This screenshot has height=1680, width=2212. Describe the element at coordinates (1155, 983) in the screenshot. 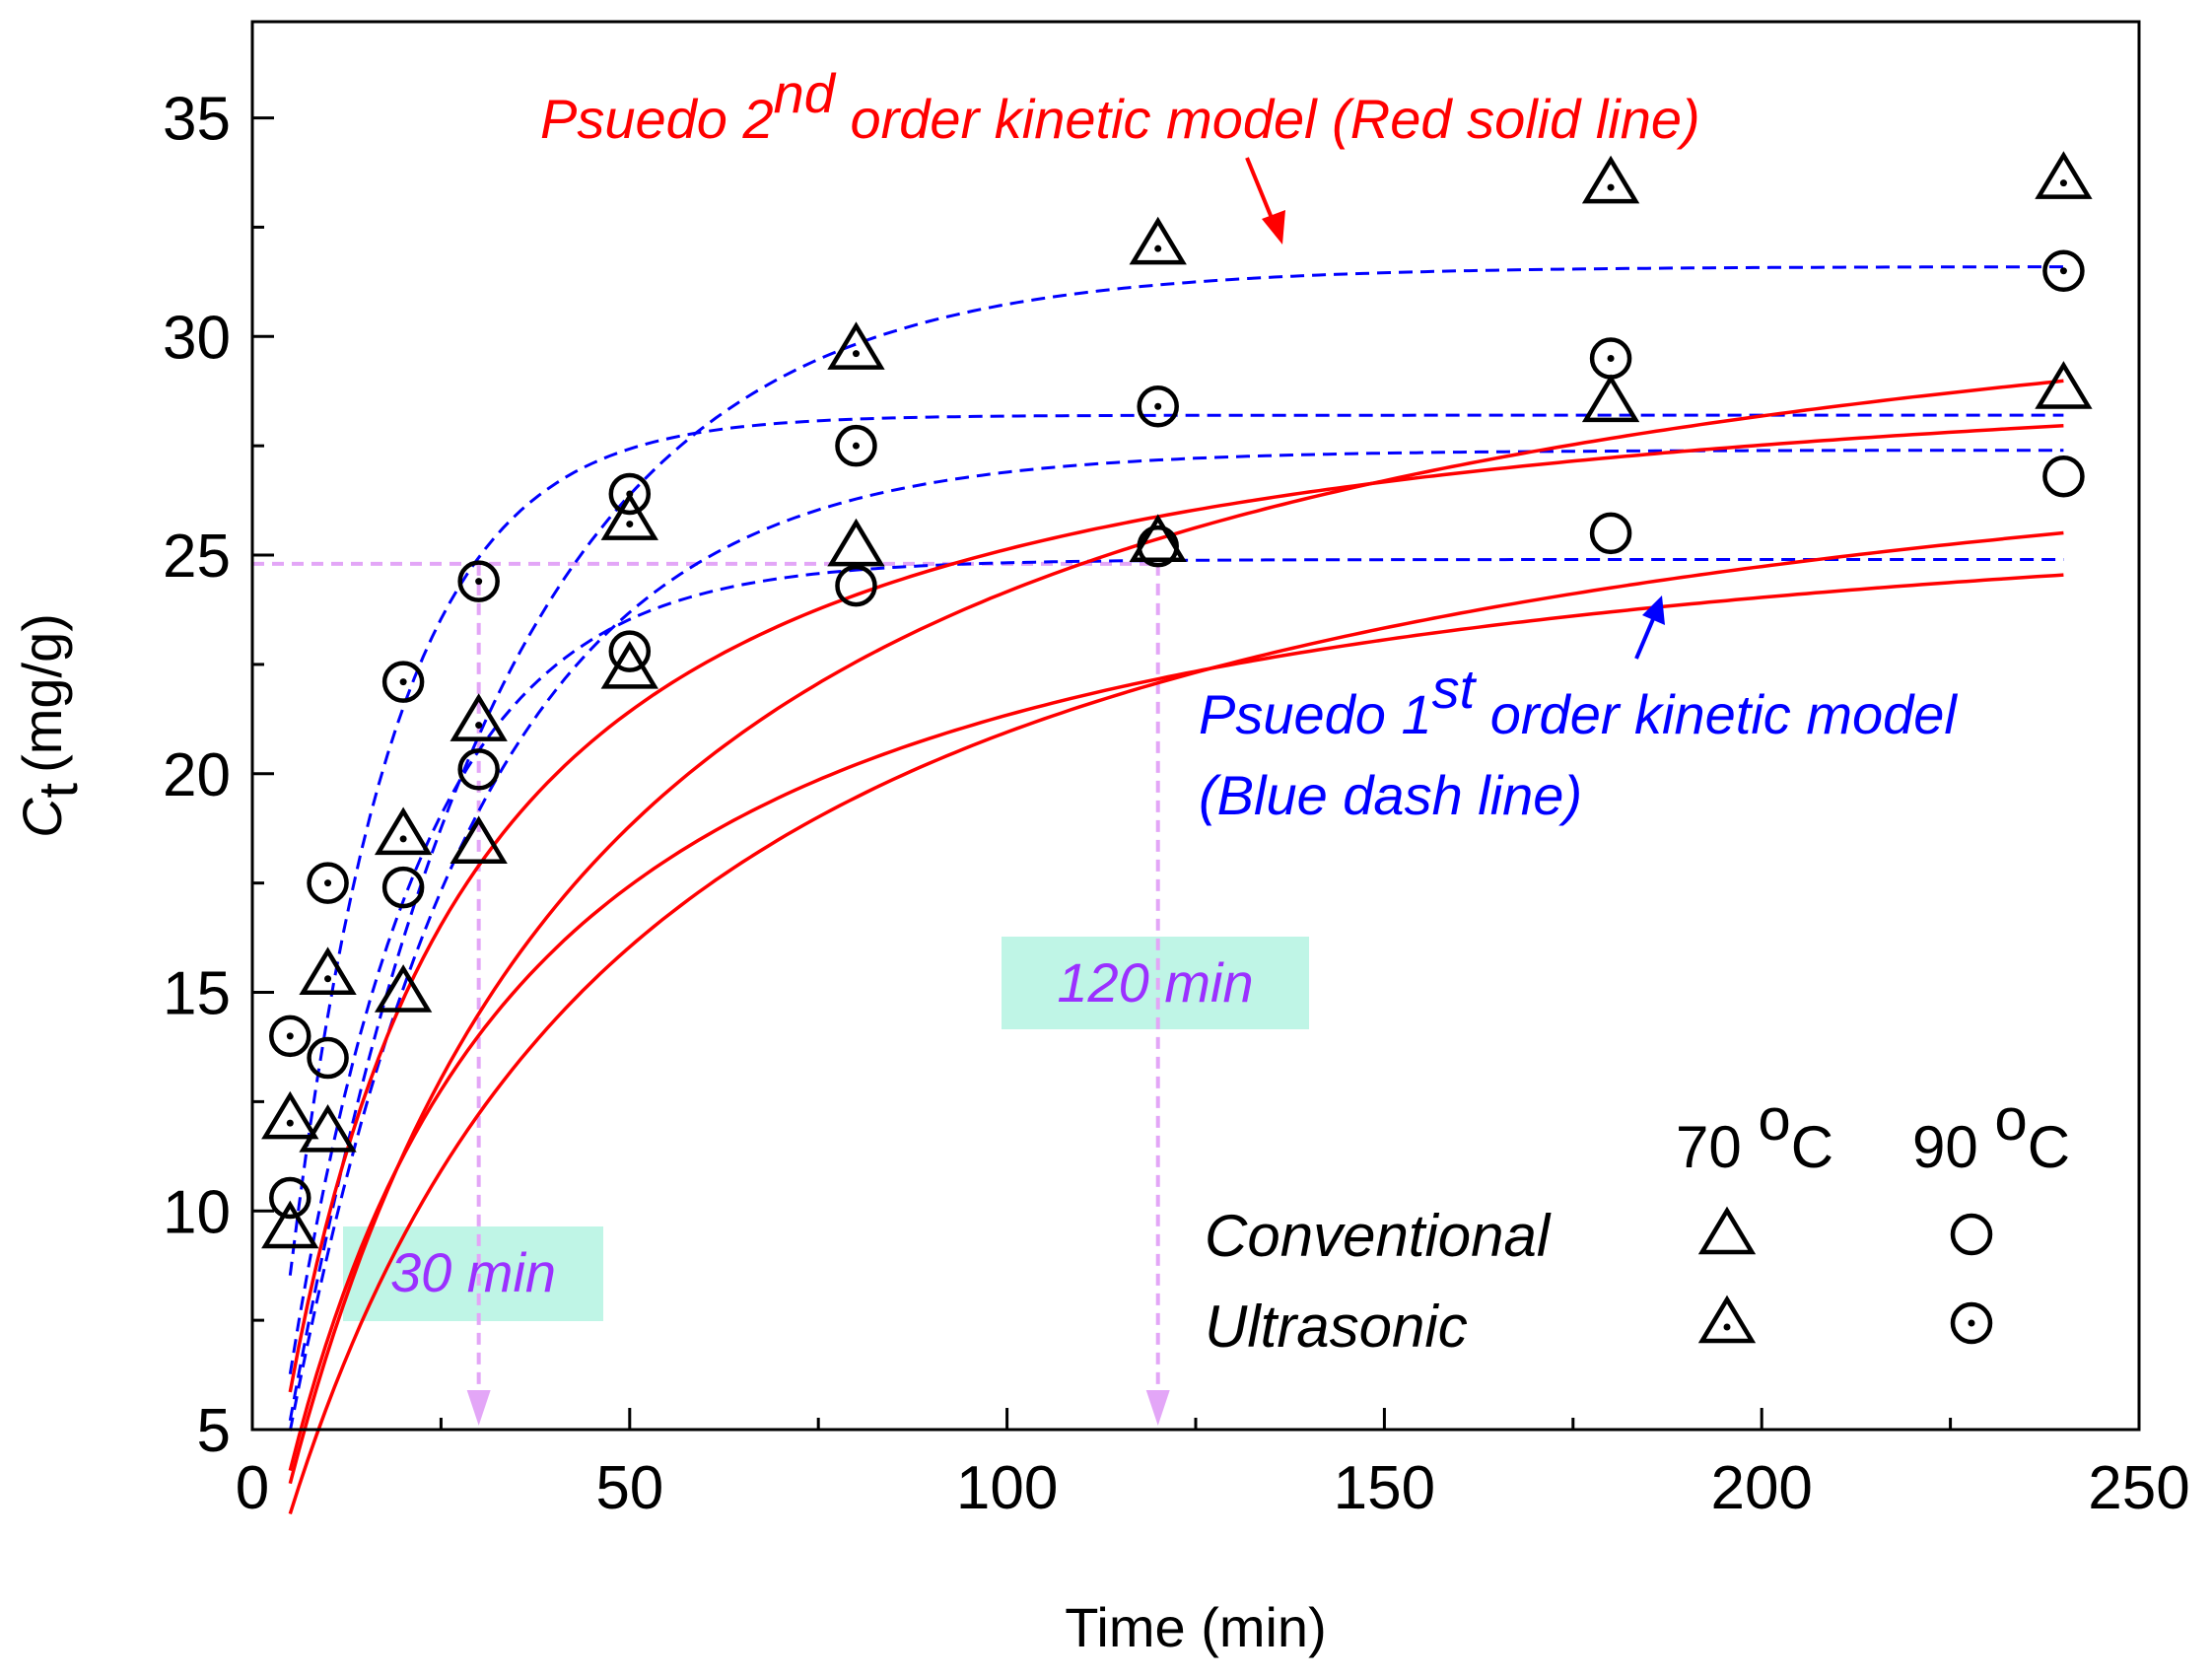

I see `box-120min` at that location.